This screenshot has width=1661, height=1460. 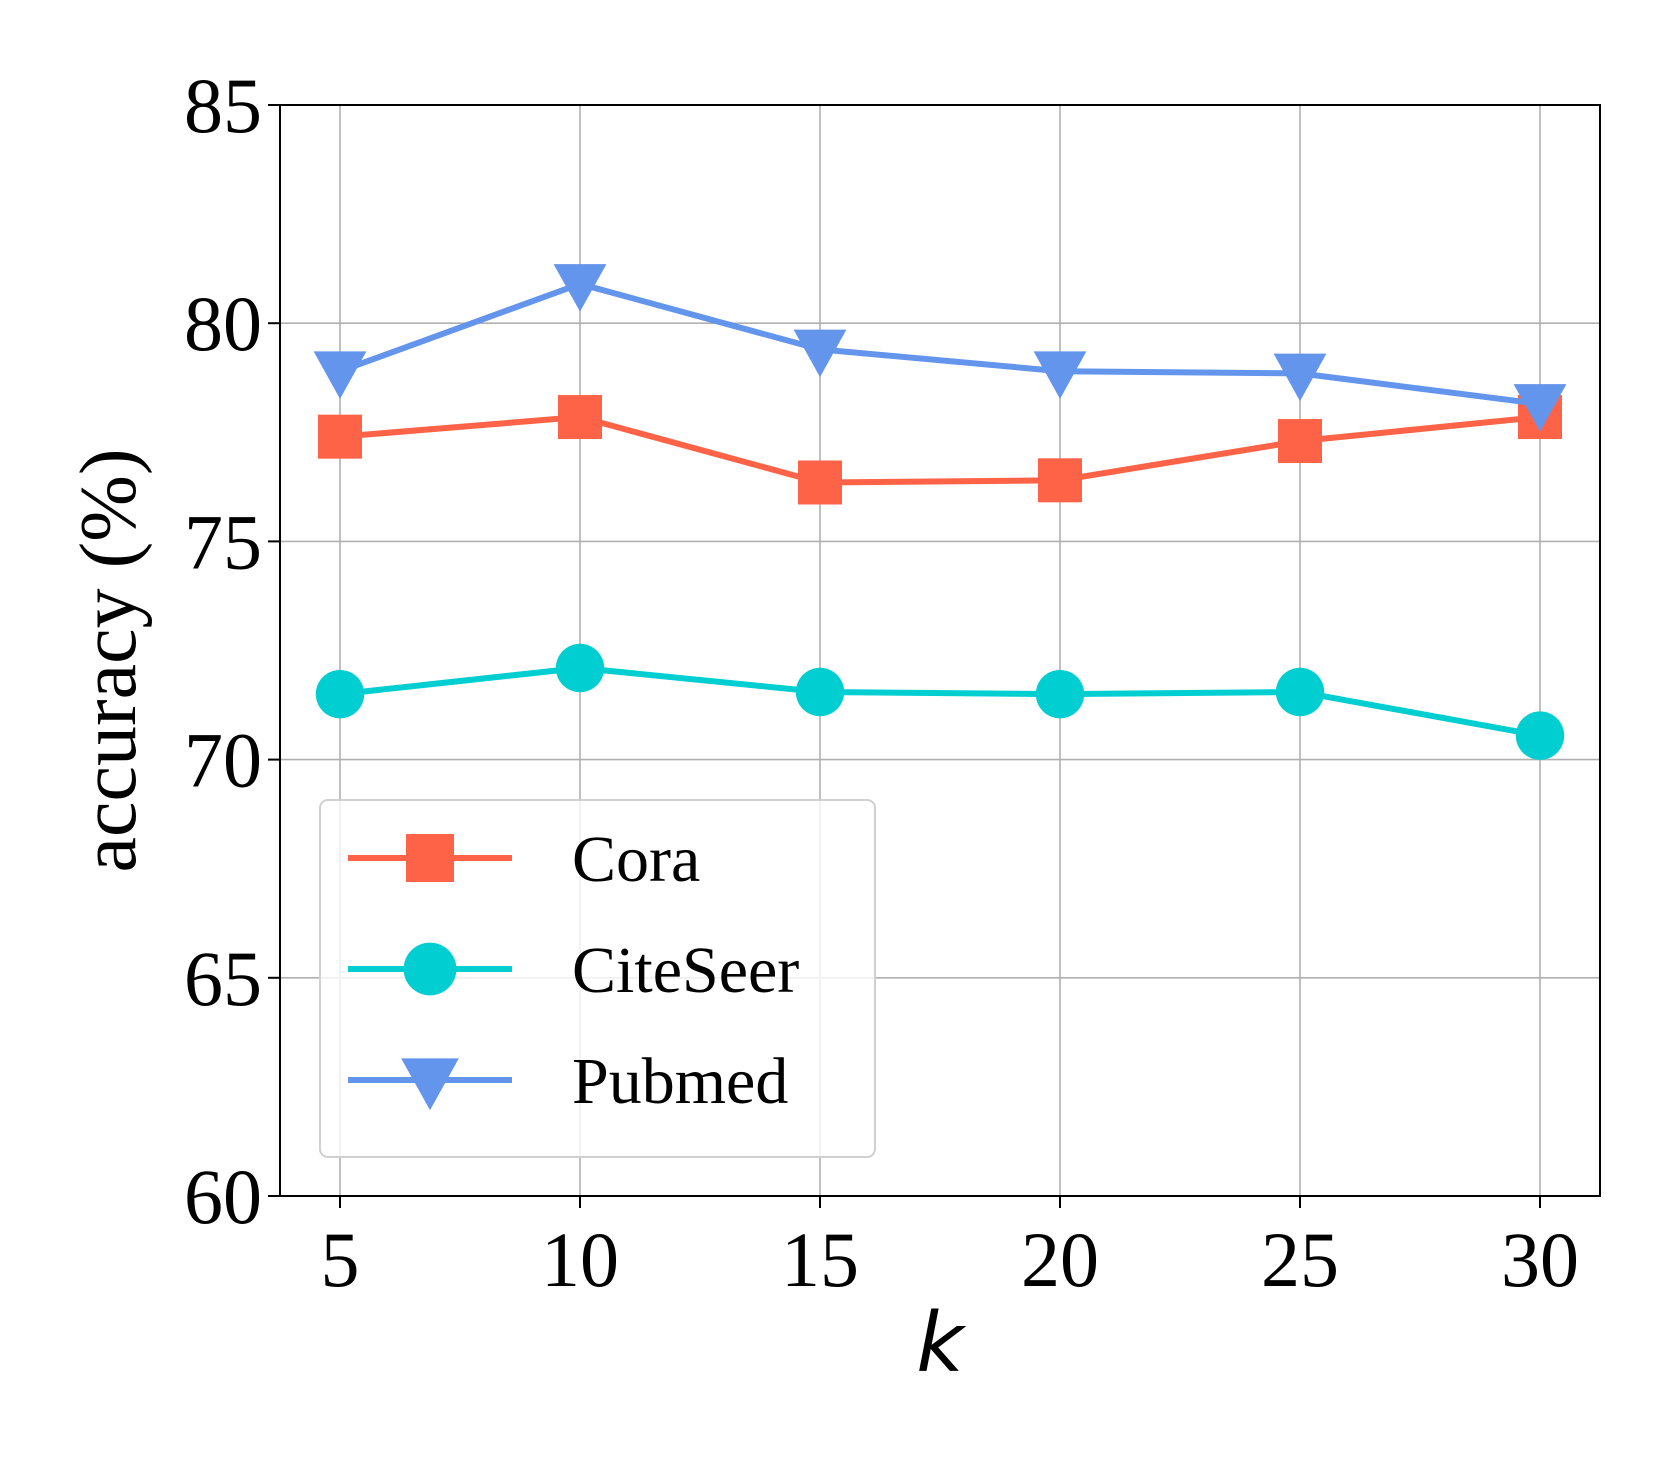 I want to click on legend-marker-citeseer, so click(x=430, y=969).